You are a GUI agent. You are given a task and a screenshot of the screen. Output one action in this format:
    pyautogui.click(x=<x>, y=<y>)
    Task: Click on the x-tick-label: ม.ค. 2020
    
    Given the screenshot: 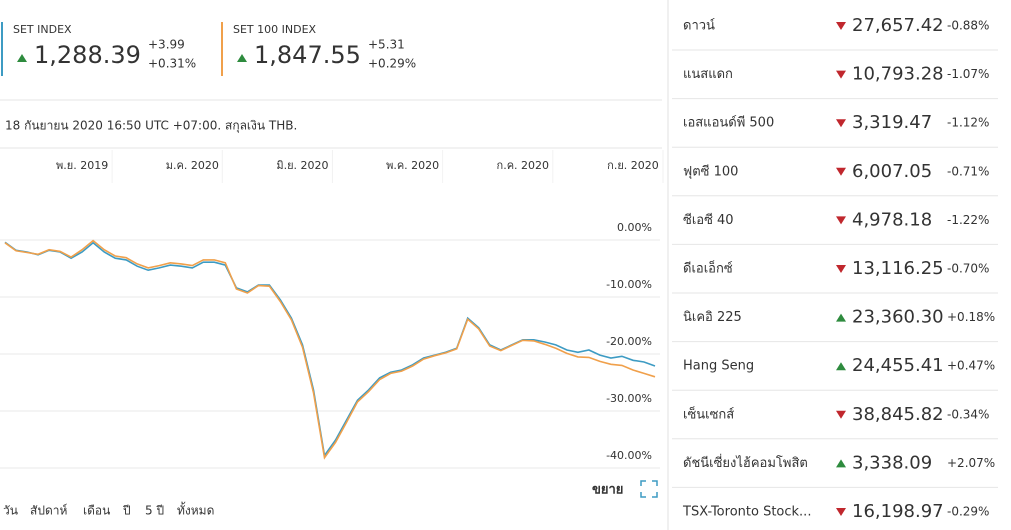 What is the action you would take?
    pyautogui.click(x=192, y=165)
    